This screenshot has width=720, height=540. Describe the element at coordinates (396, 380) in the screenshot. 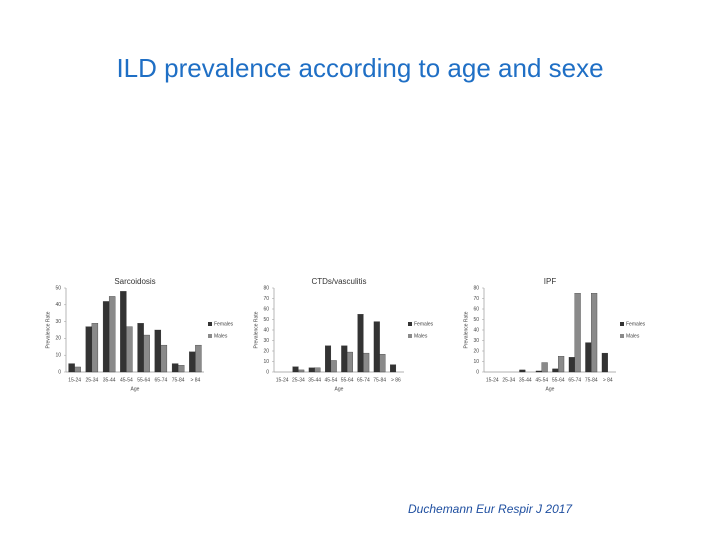

I see `x-tick-label: > 86` at that location.